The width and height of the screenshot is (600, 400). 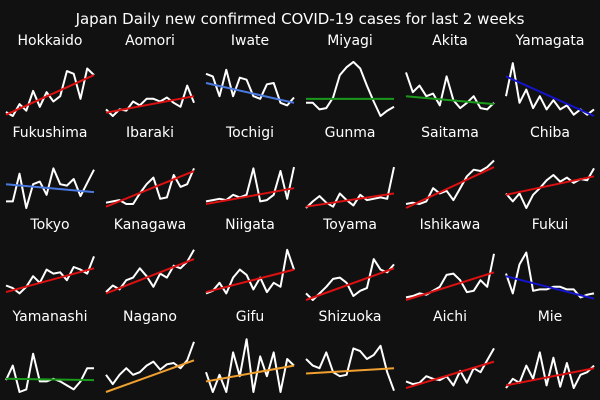 I want to click on panel-aichi: Aichi, so click(x=450, y=349).